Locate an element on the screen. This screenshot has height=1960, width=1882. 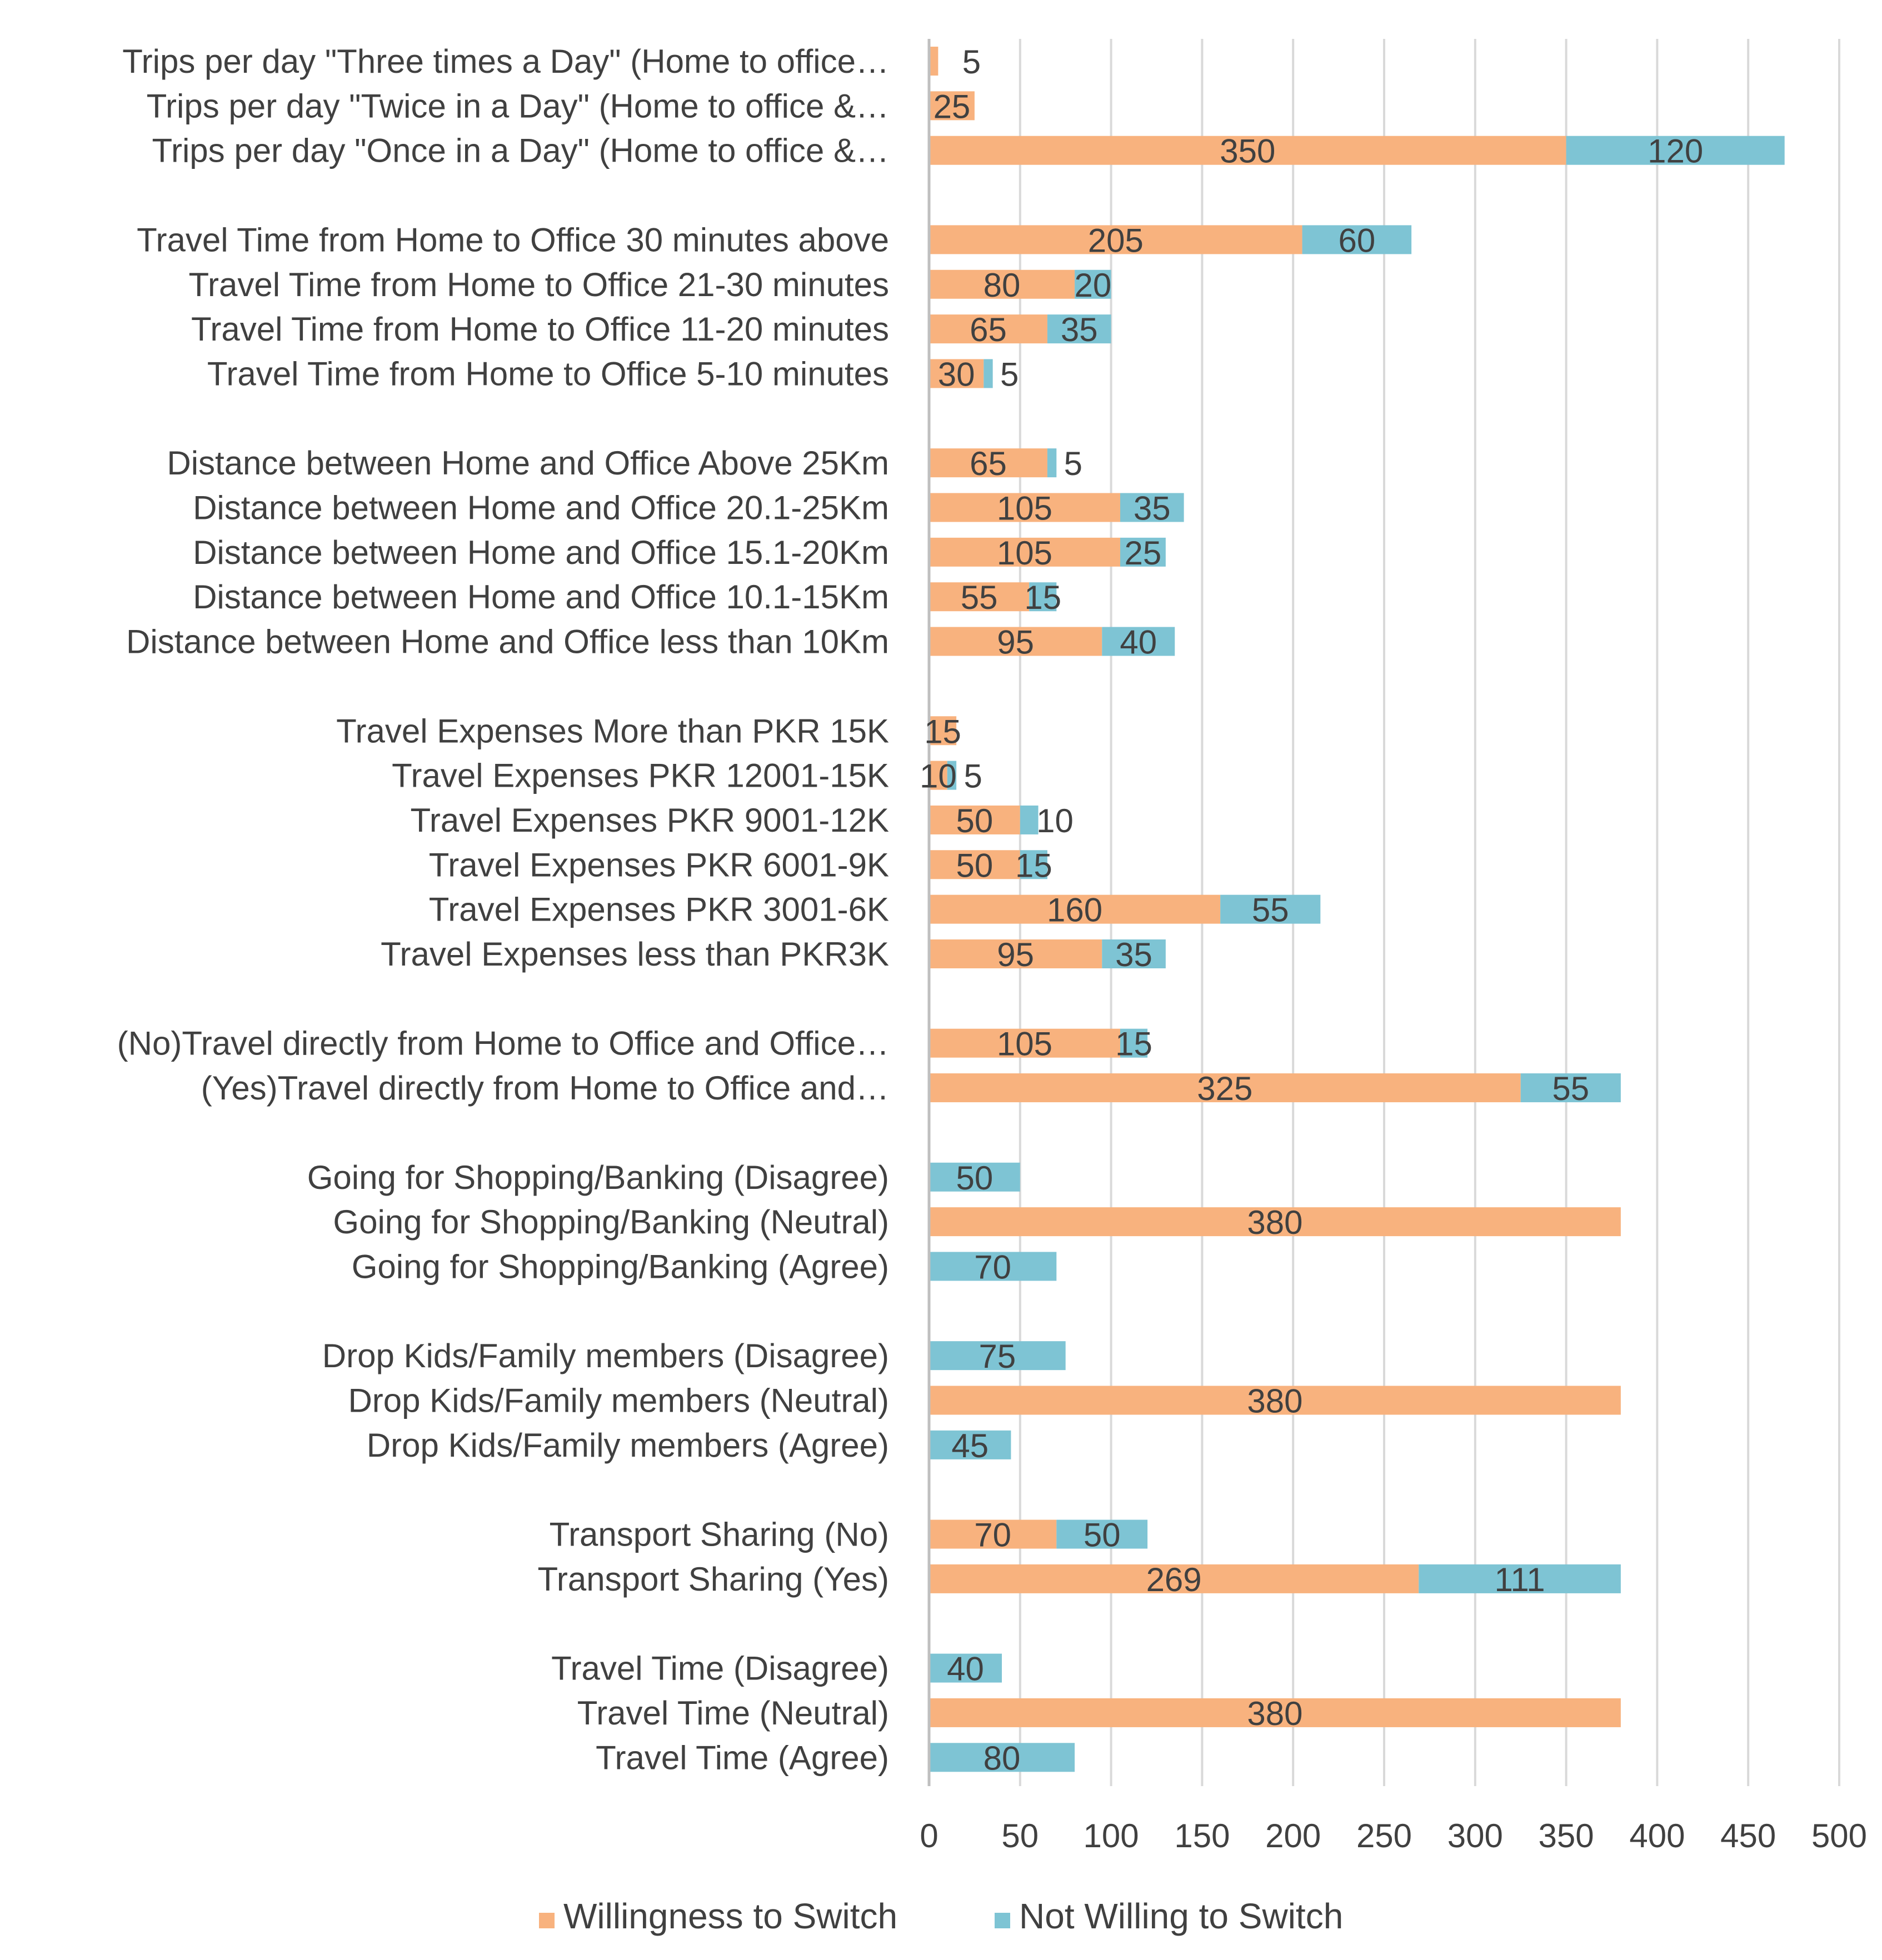
data-label-willingness-to-switch: 350 is located at coordinates (1248, 151).